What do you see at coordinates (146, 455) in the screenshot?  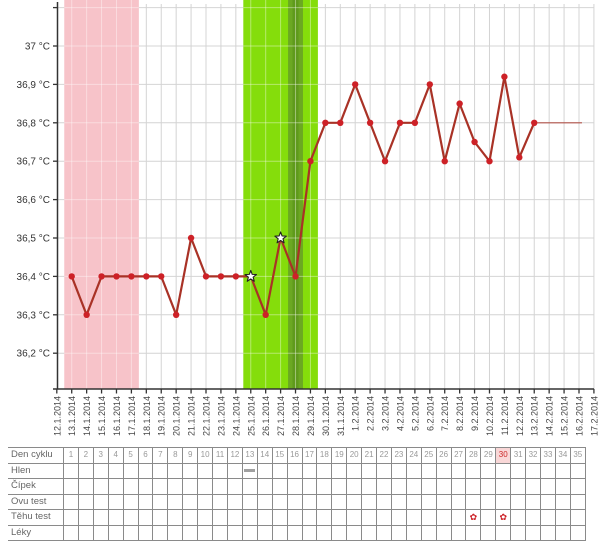 I see `cycle-day-6: 6` at bounding box center [146, 455].